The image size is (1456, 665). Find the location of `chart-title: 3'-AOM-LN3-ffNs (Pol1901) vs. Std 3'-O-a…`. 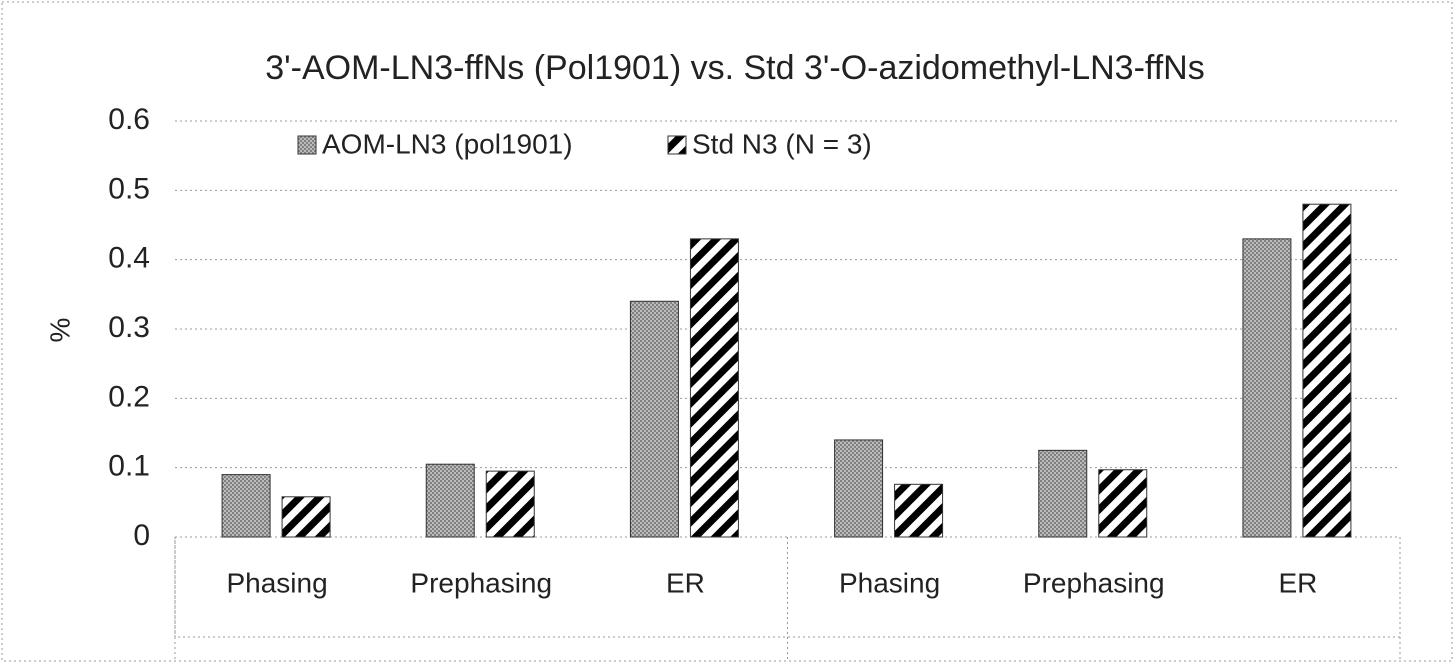

chart-title: 3'-AOM-LN3-ffNs (Pol1901) vs. Std 3'-O-a… is located at coordinates (734, 68).